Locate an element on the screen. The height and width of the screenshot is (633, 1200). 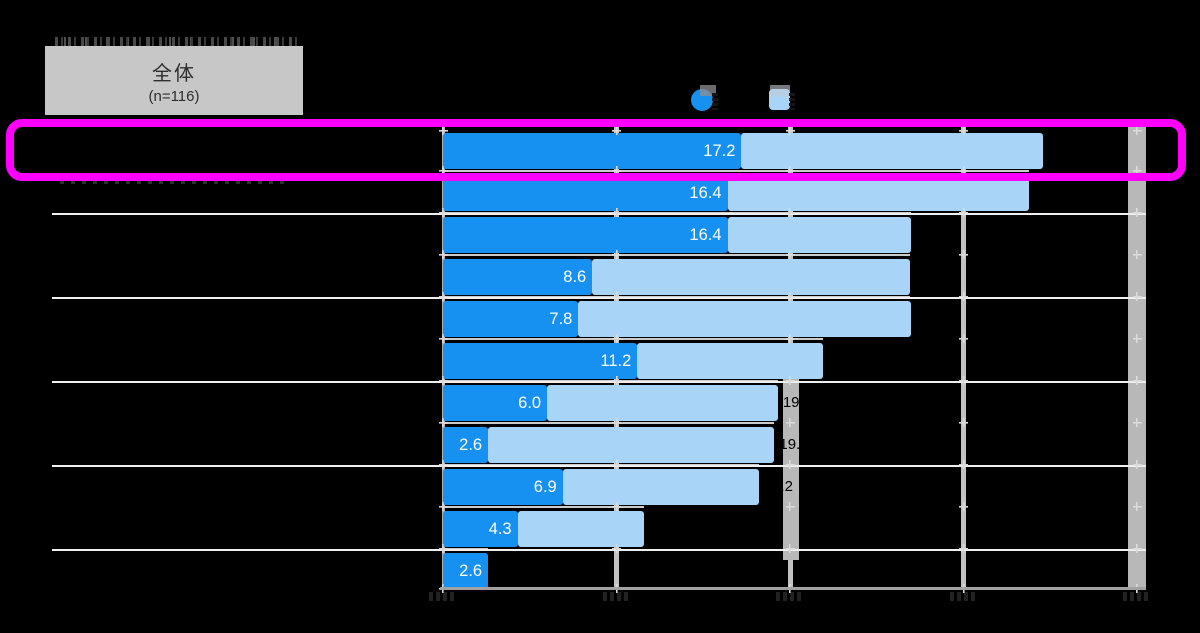
total-value-label: 21.9 is located at coordinates (842, 360).